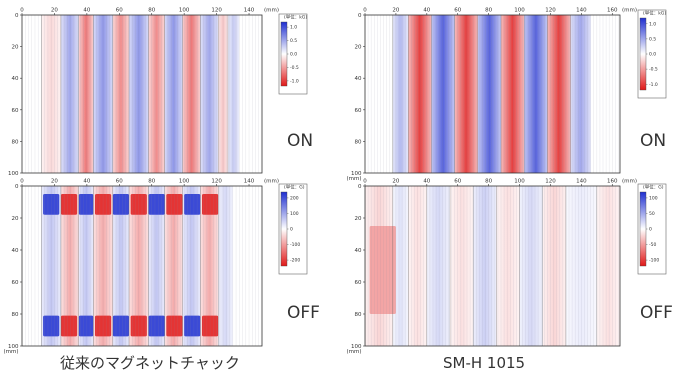 This screenshot has width=685, height=375. Describe the element at coordinates (653, 70) in the screenshot. I see `colorbar-tick-label: -0.5` at that location.